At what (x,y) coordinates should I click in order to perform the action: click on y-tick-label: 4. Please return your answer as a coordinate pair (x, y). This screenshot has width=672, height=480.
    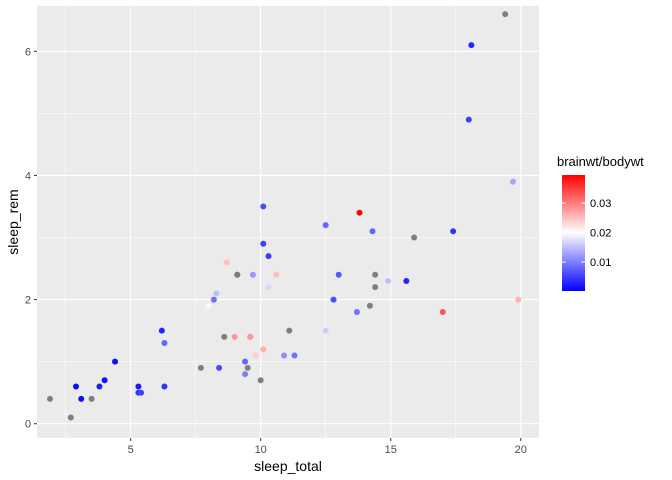
    Looking at the image, I should click on (28, 176).